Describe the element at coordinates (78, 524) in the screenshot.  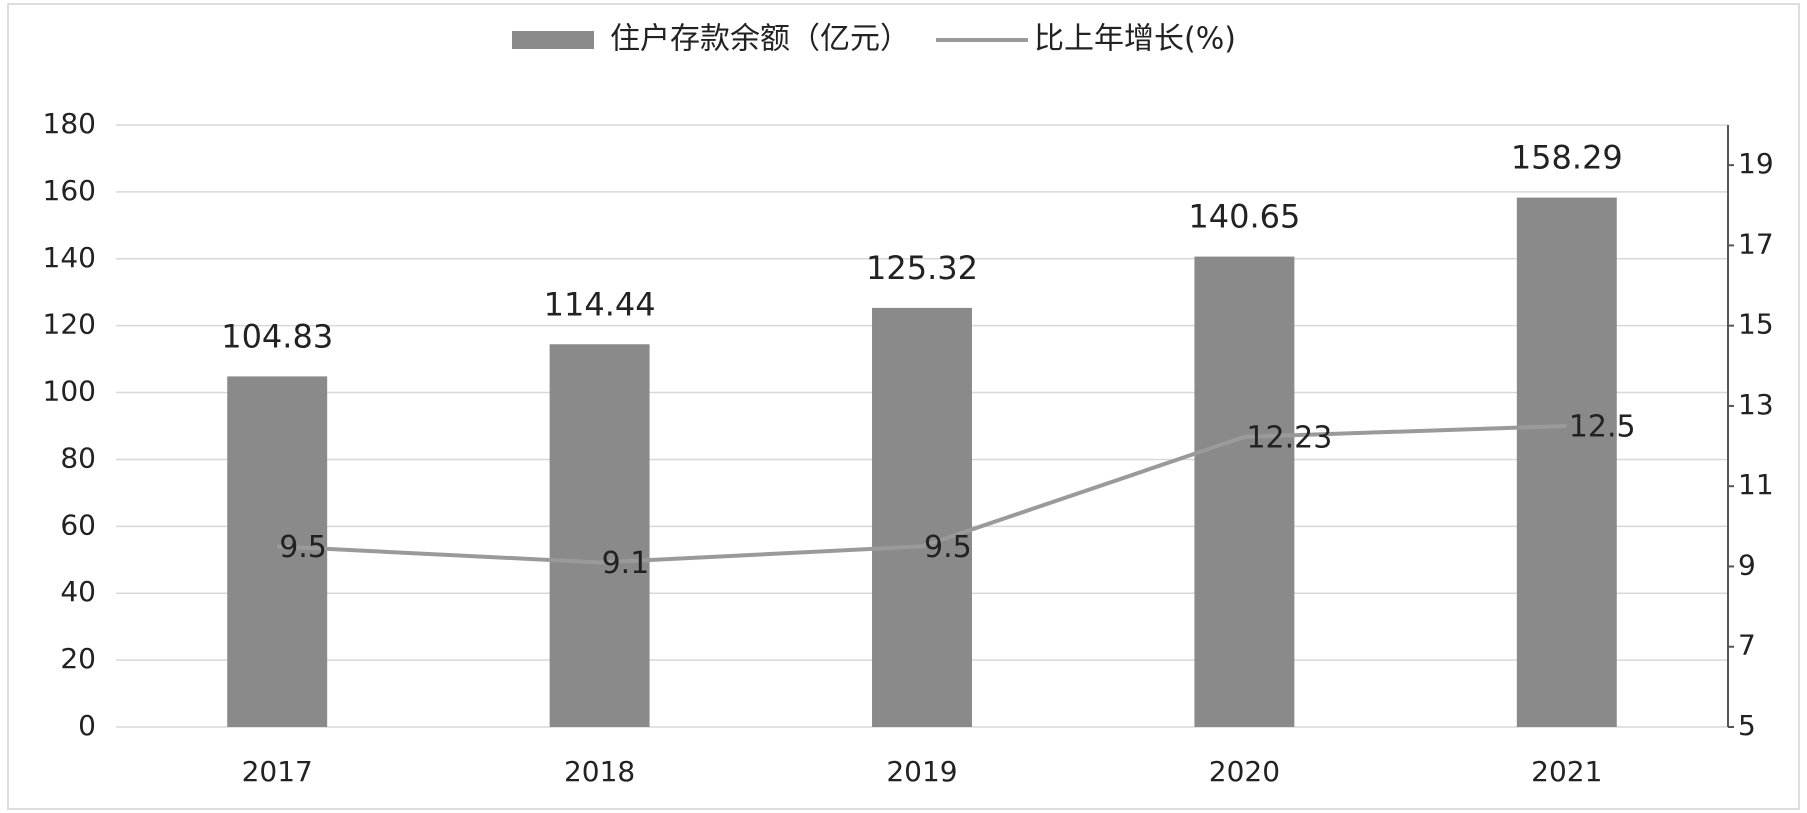
I see `y-tick-label: 60` at that location.